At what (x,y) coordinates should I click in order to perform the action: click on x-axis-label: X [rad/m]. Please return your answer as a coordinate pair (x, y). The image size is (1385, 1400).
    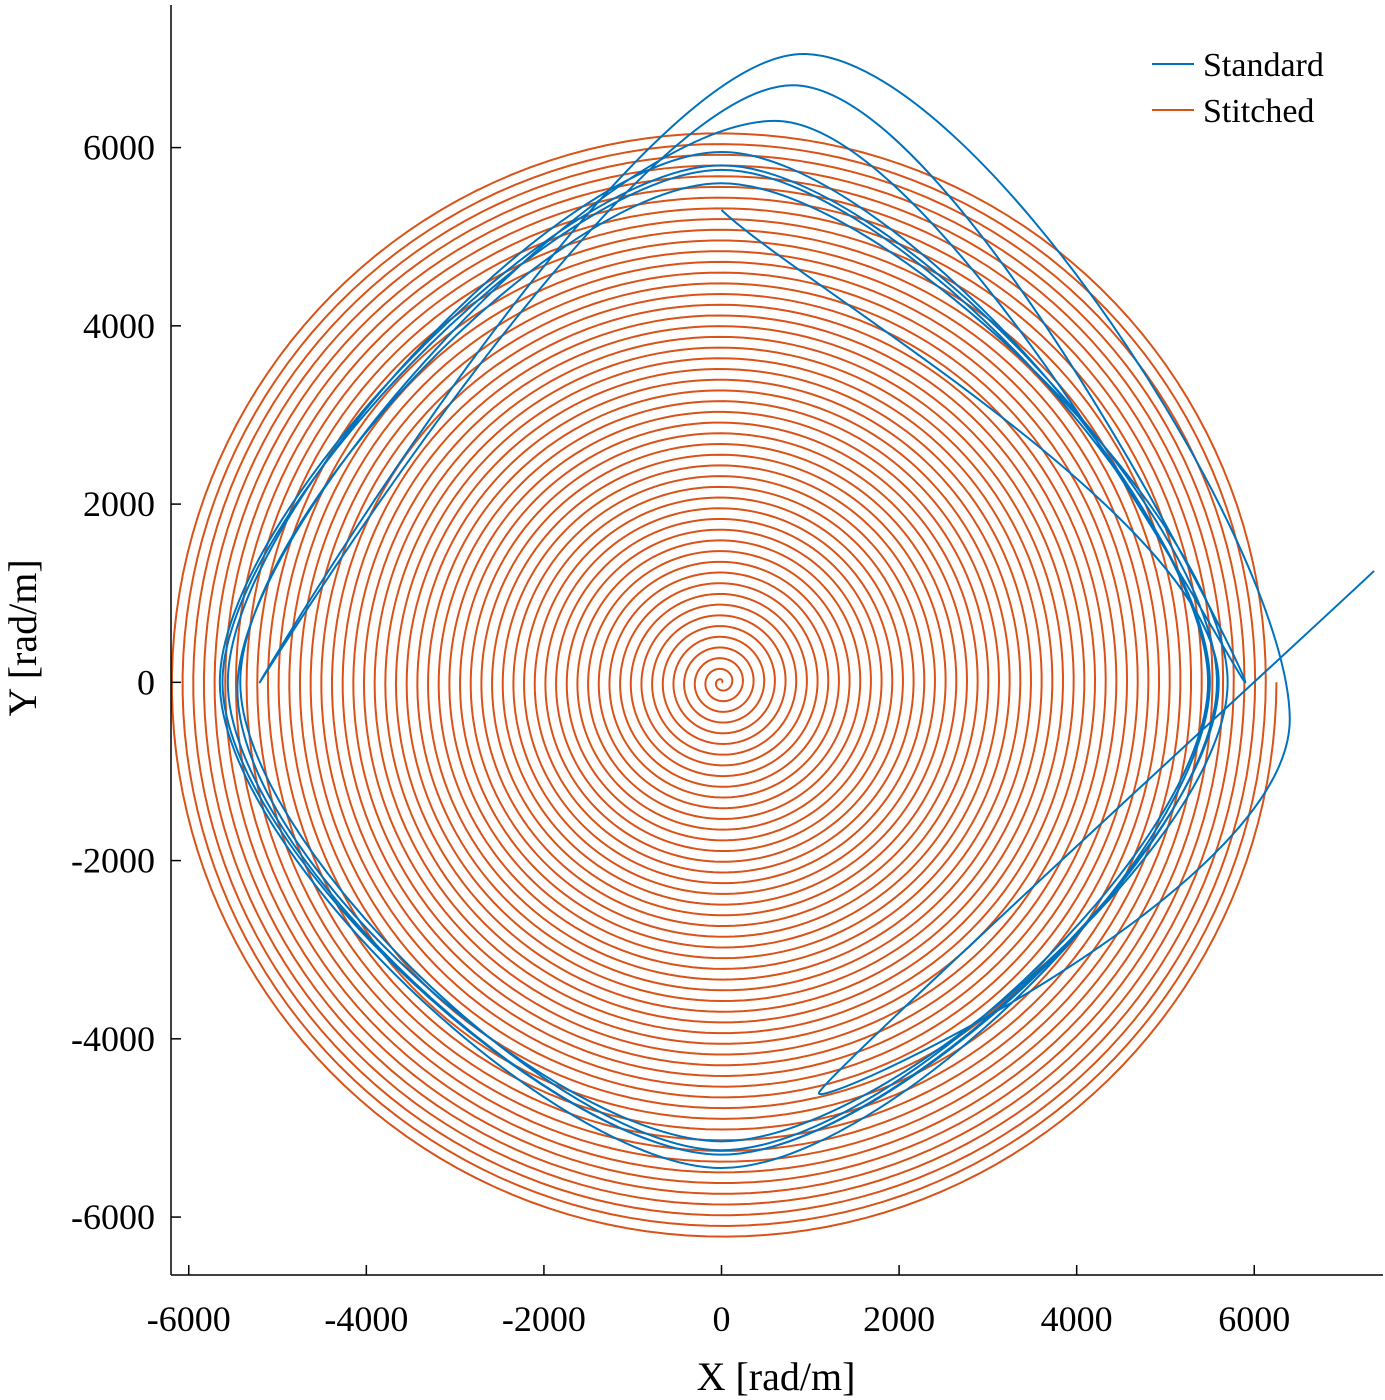
    Looking at the image, I should click on (776, 1376).